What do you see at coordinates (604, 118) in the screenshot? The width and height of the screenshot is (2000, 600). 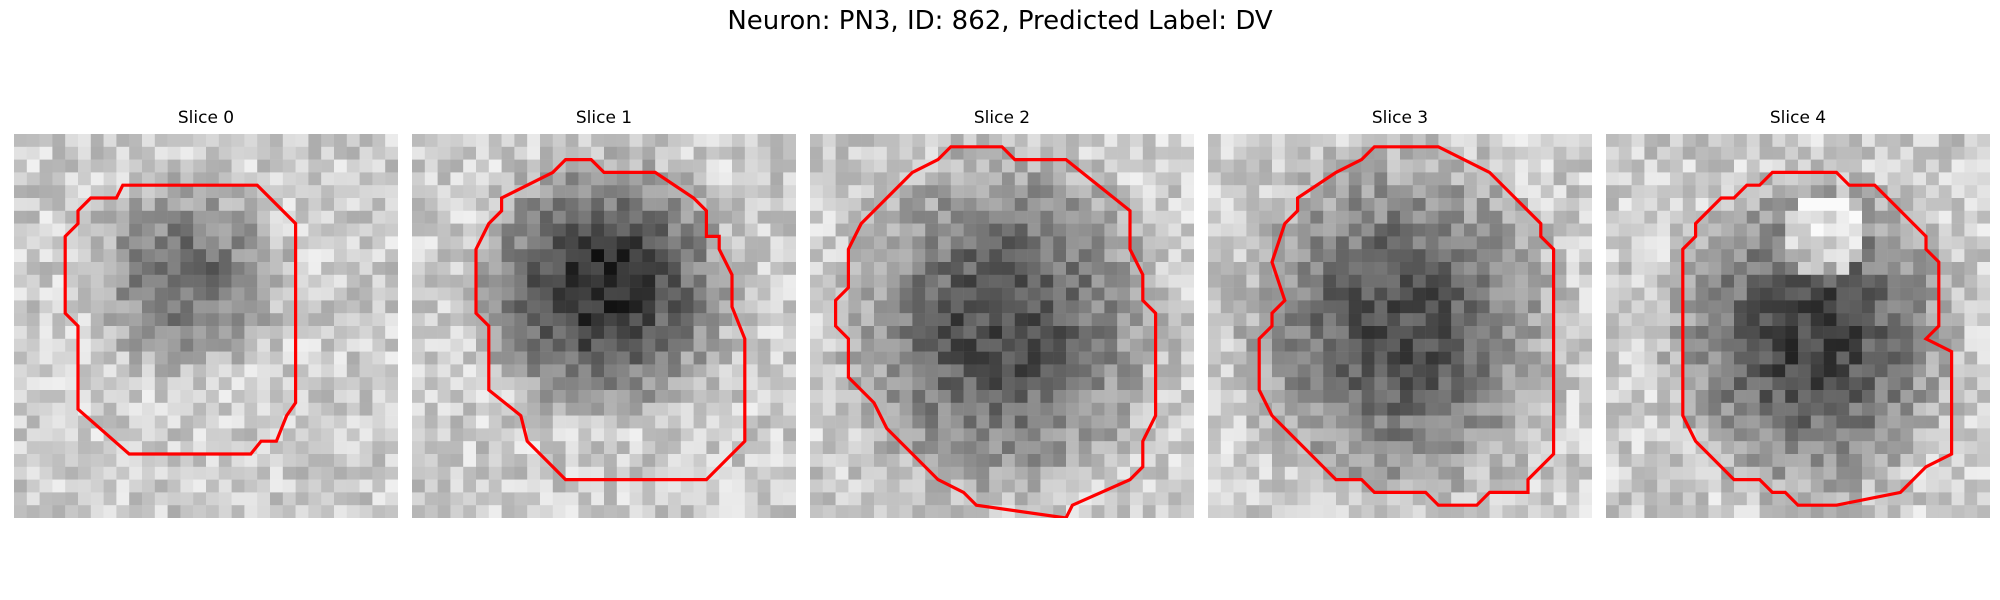 I see `panel-title: Slice 1` at bounding box center [604, 118].